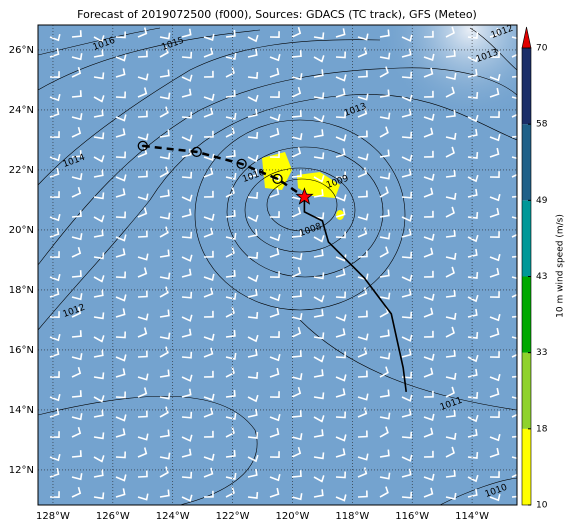 Image resolution: width=575 pixels, height=529 pixels. What do you see at coordinates (21, 290) in the screenshot?
I see `y-tick-label: 18°N` at bounding box center [21, 290].